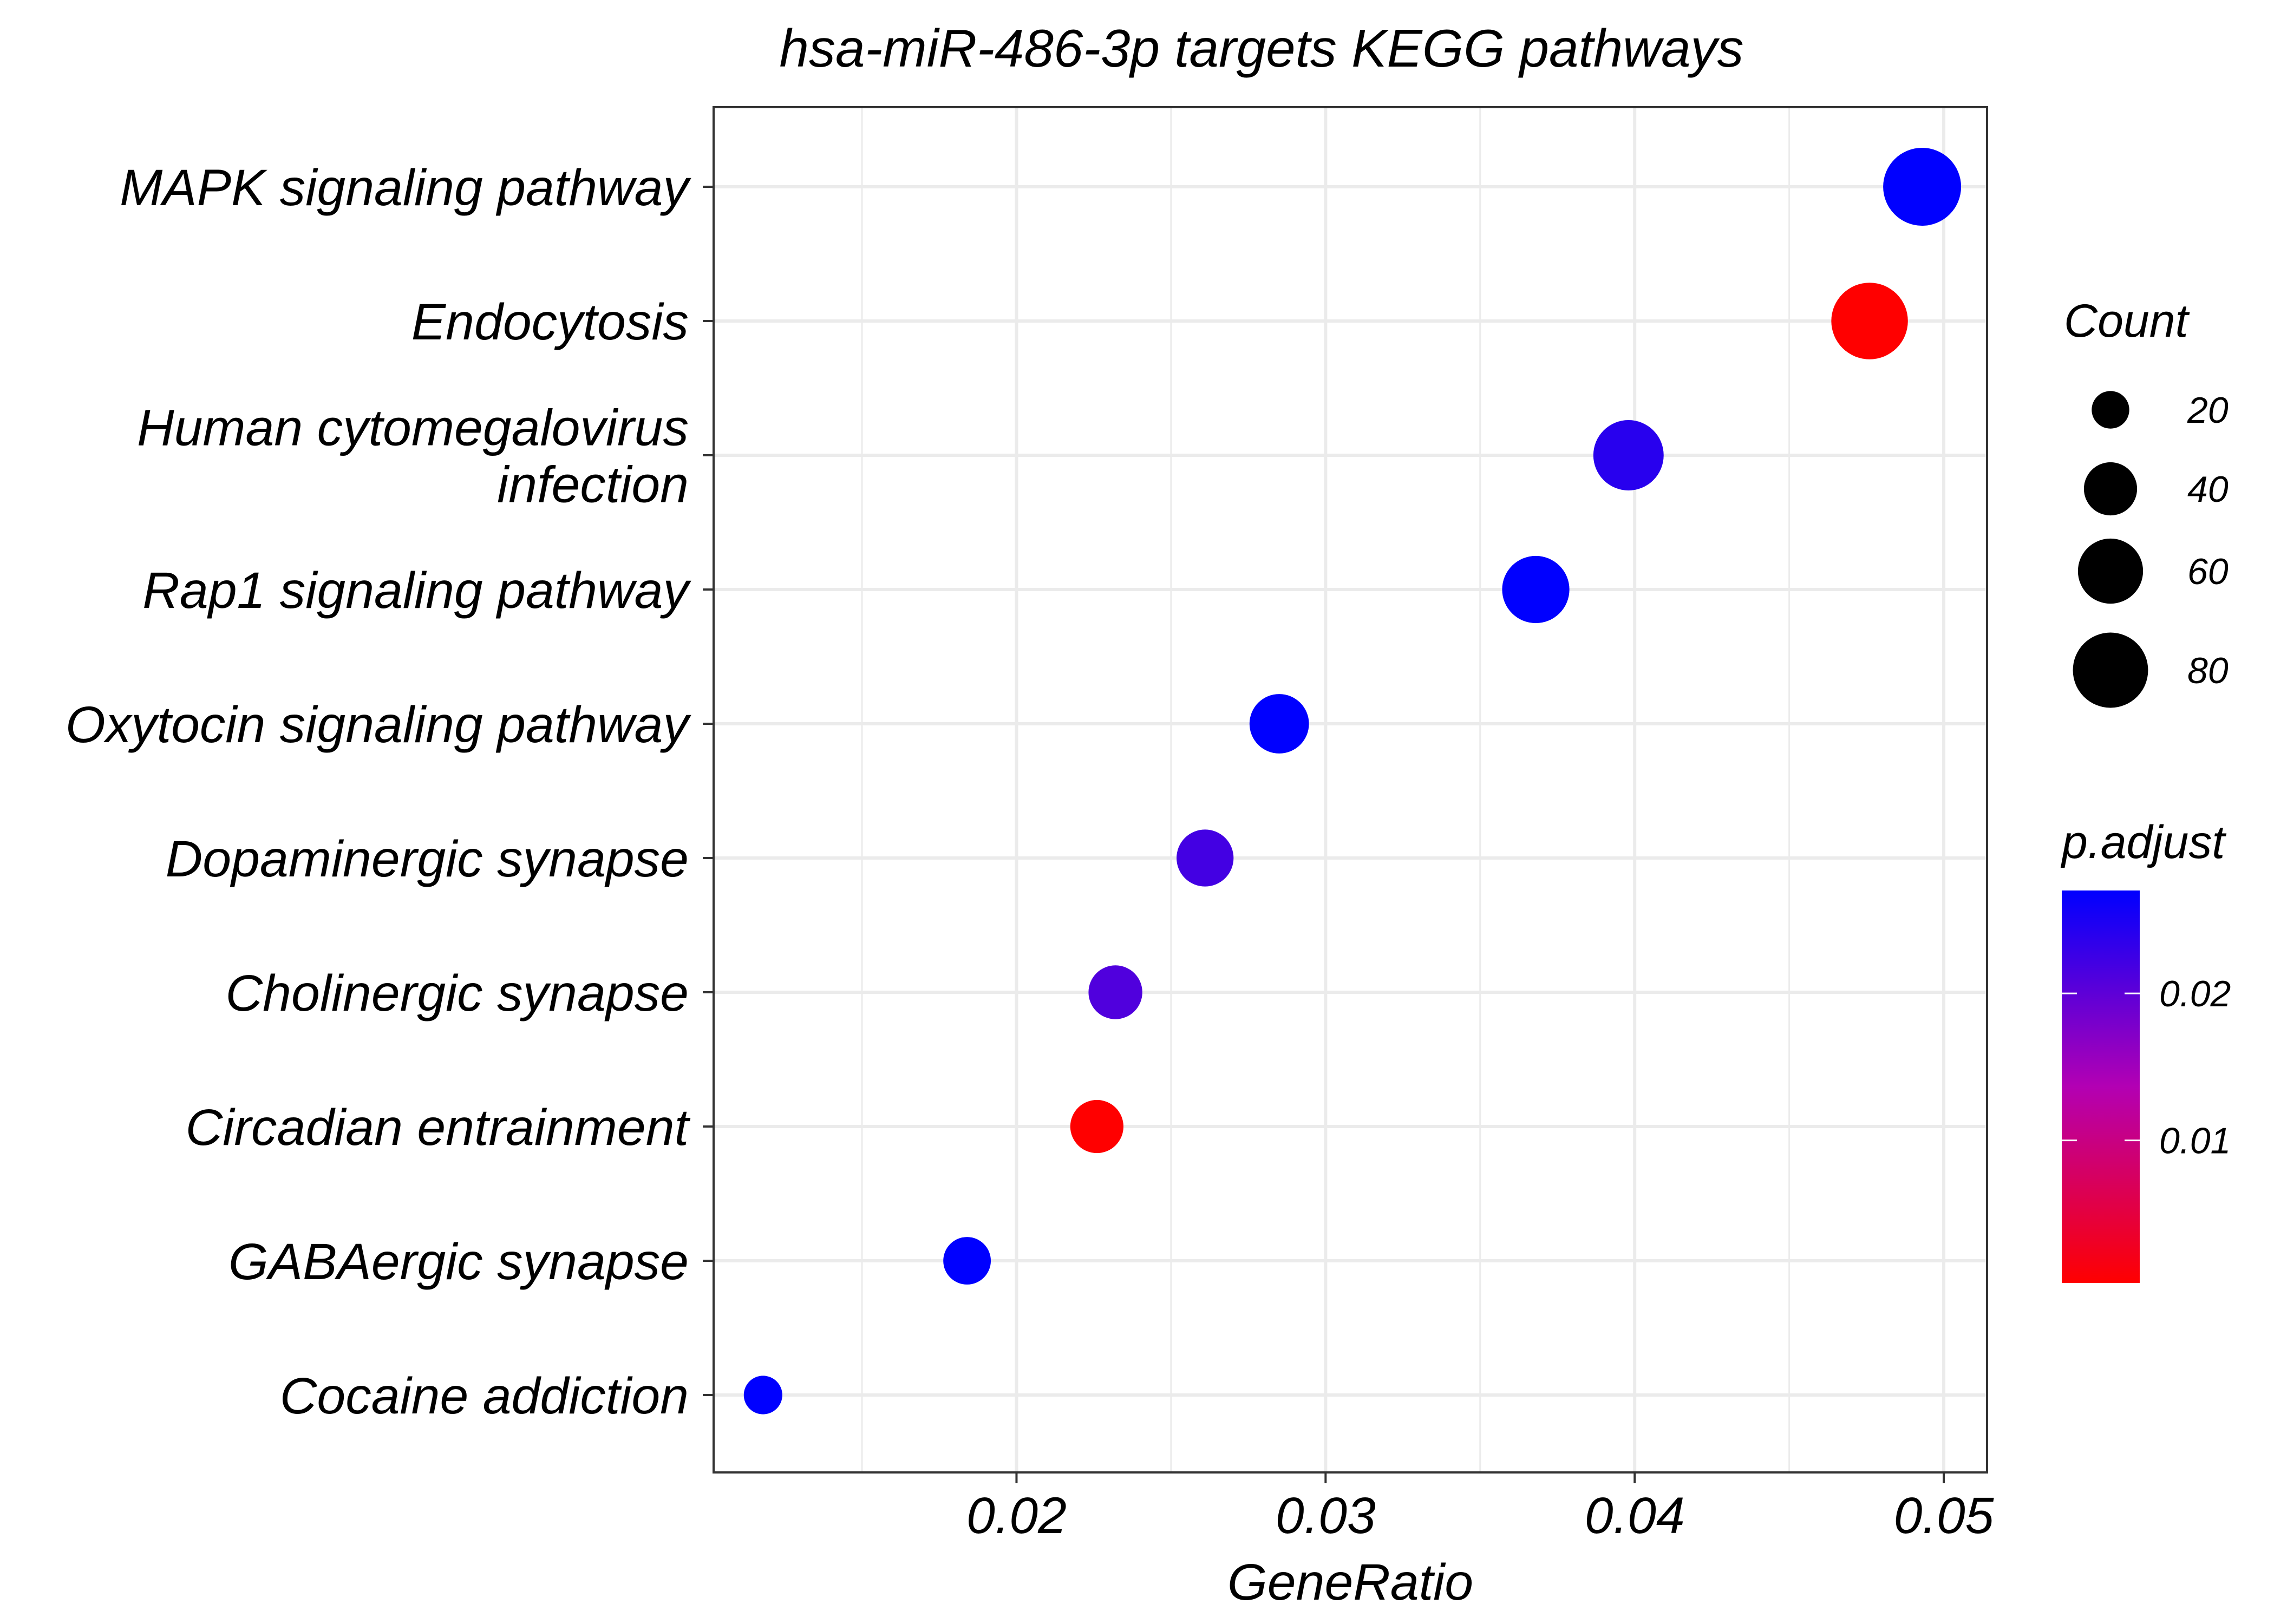 This screenshot has height=1624, width=2274. I want to click on y-tick-label: Cocaine addiction, so click(485, 1396).